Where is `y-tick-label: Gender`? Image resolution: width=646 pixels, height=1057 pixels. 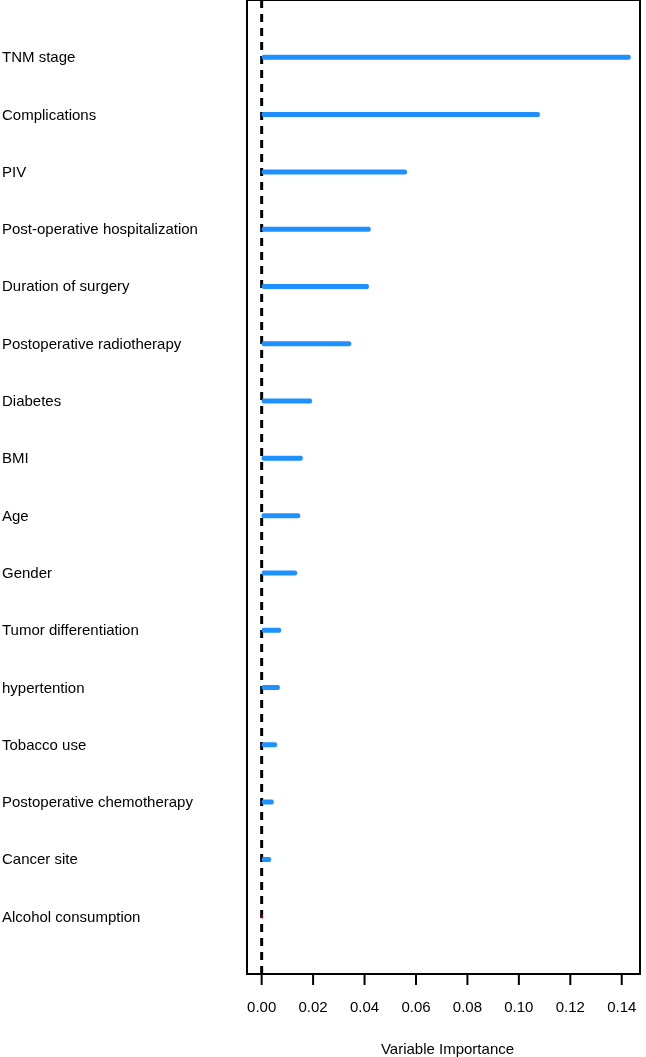 y-tick-label: Gender is located at coordinates (27, 572).